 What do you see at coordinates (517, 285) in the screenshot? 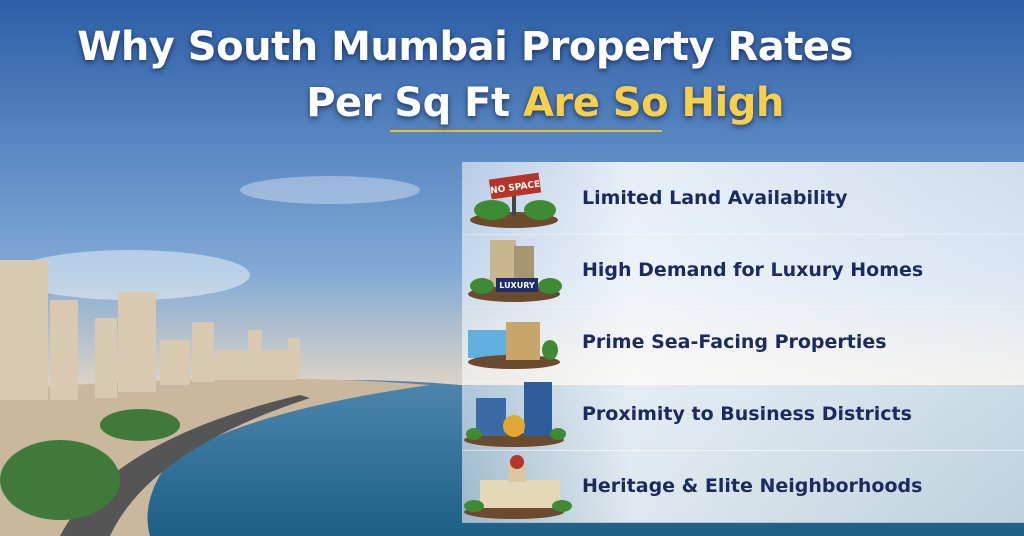
I see `icon-text: LUXURY` at bounding box center [517, 285].